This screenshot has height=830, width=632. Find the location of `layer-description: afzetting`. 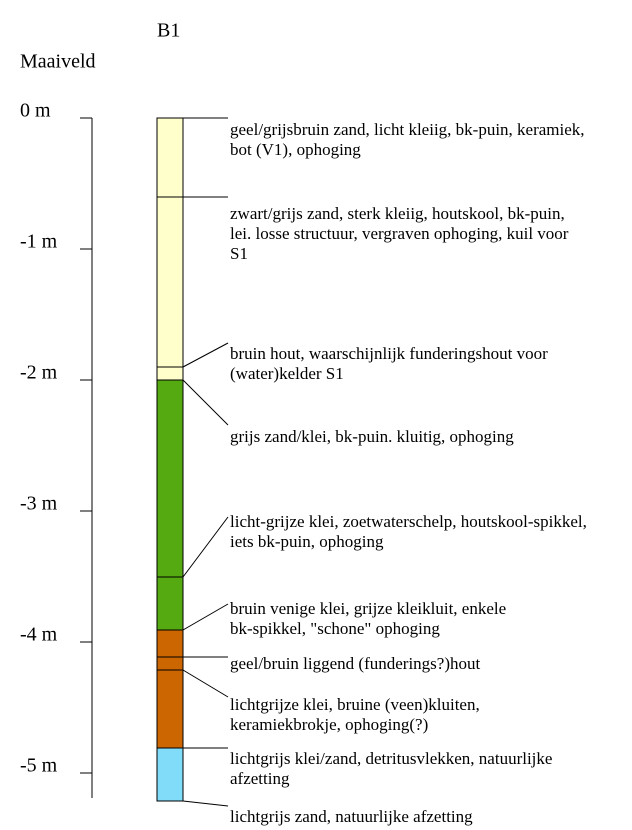

layer-description: afzetting is located at coordinates (260, 778).